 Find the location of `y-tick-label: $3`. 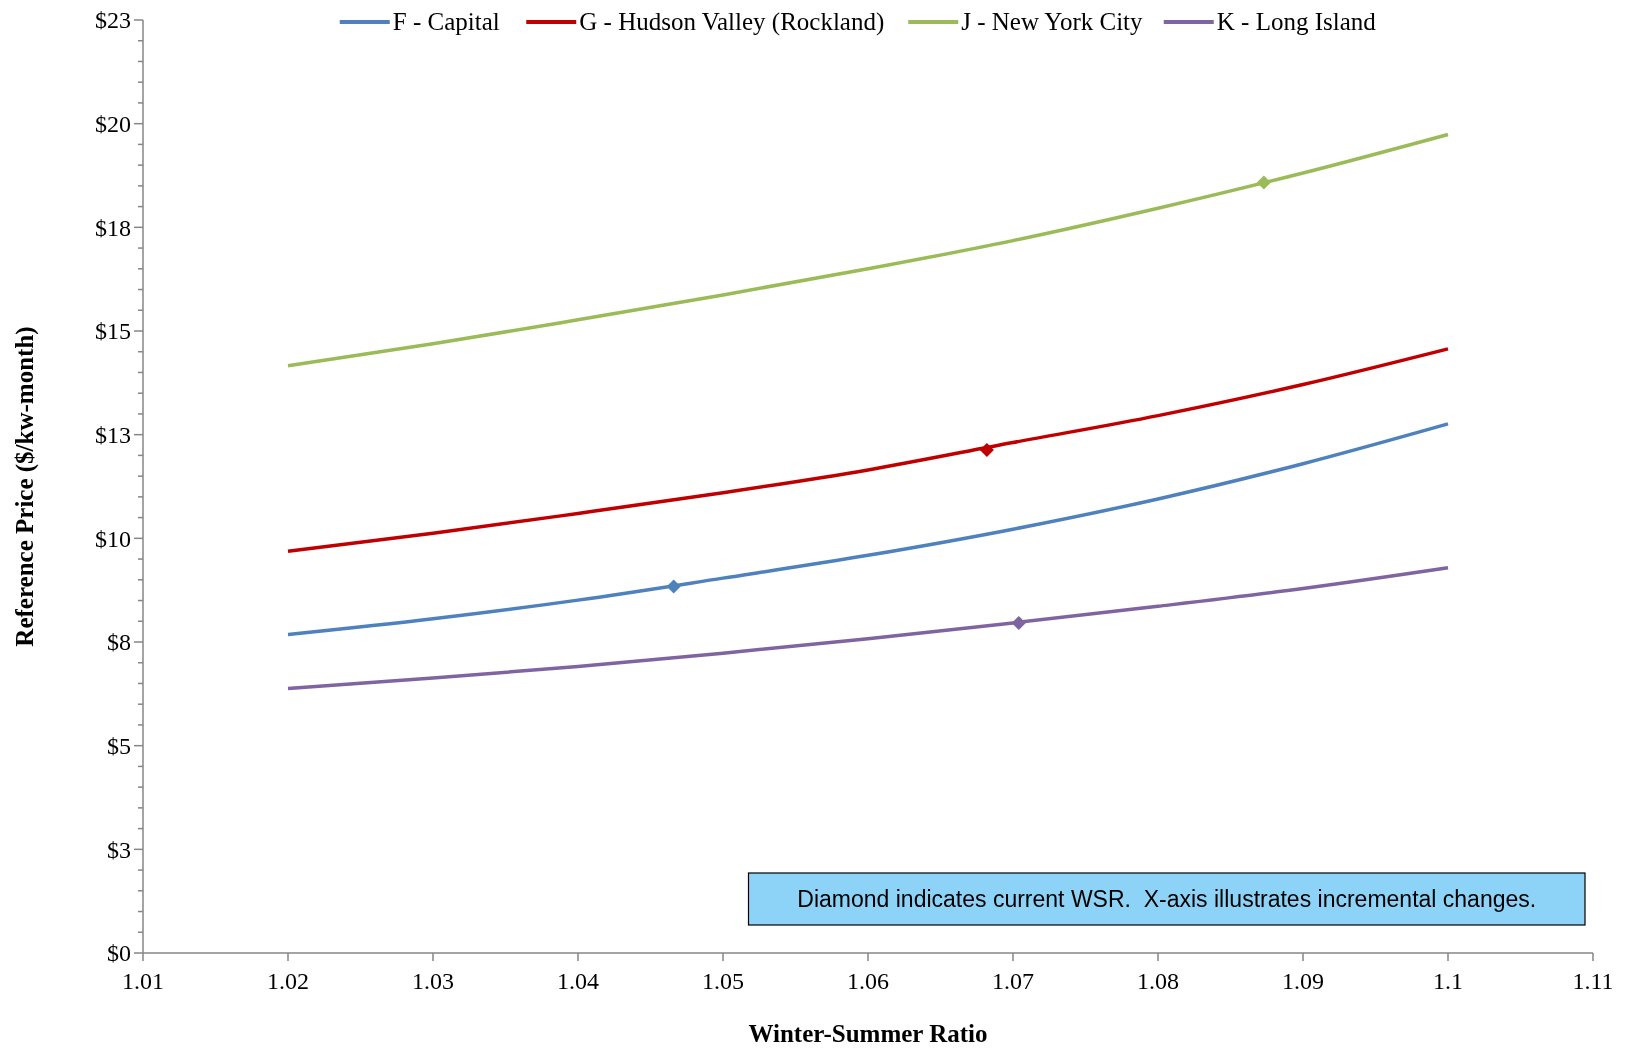

y-tick-label: $3 is located at coordinates (119, 849).